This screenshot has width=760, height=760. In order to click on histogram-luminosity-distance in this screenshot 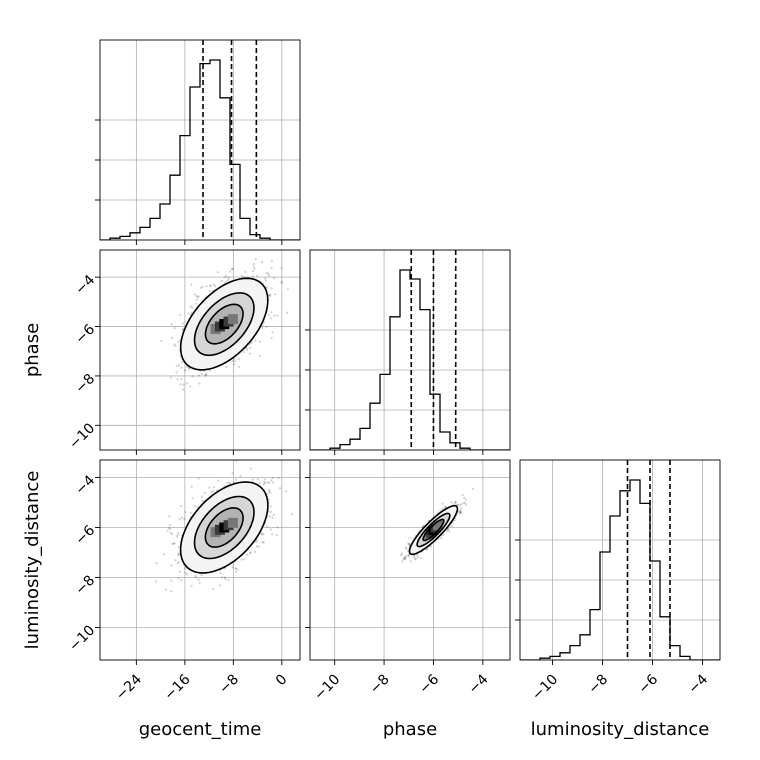, I will do `click(620, 560)`.